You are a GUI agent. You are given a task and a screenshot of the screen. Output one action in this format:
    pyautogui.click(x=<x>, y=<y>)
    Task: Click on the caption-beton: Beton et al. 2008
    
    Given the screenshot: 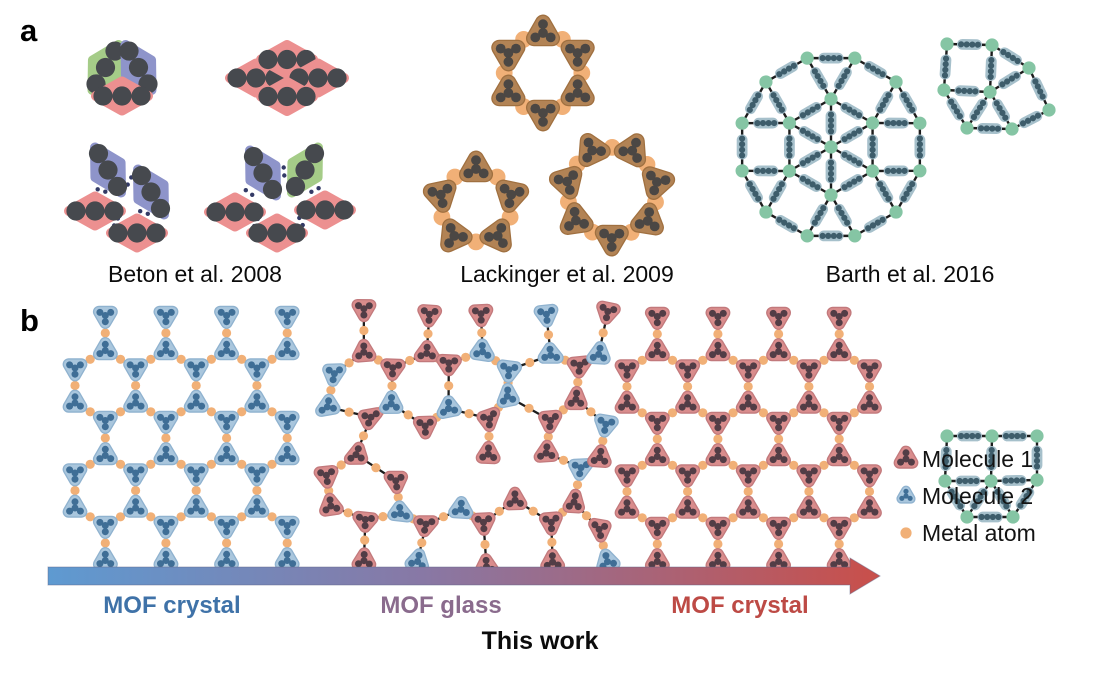 What is the action you would take?
    pyautogui.click(x=195, y=274)
    